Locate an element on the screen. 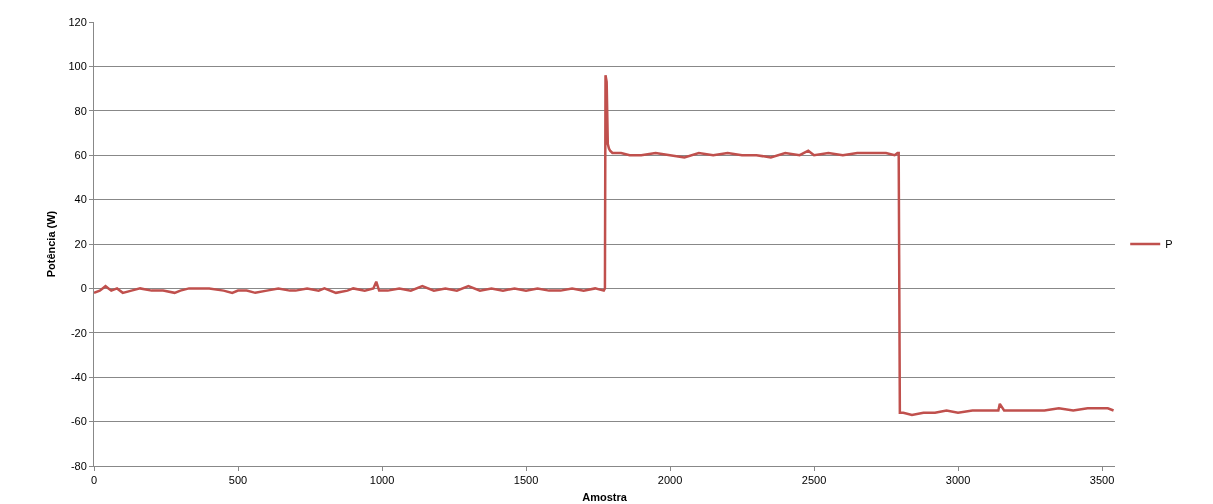  y-tick-label: 100 is located at coordinates (77, 66).